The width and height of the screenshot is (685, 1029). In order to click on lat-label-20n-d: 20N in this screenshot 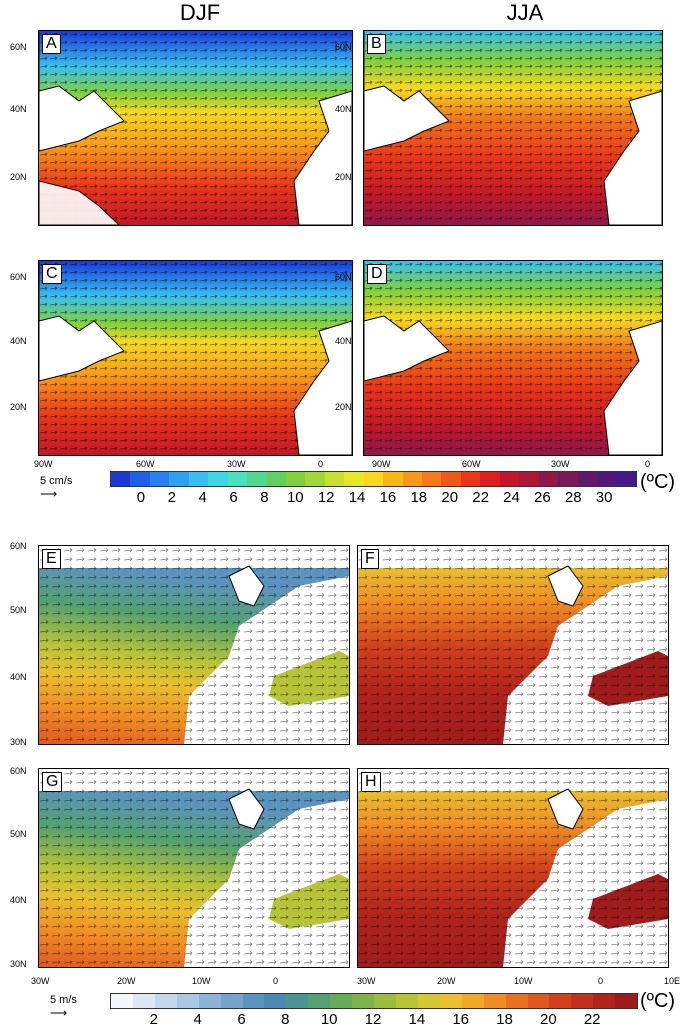, I will do `click(343, 407)`.